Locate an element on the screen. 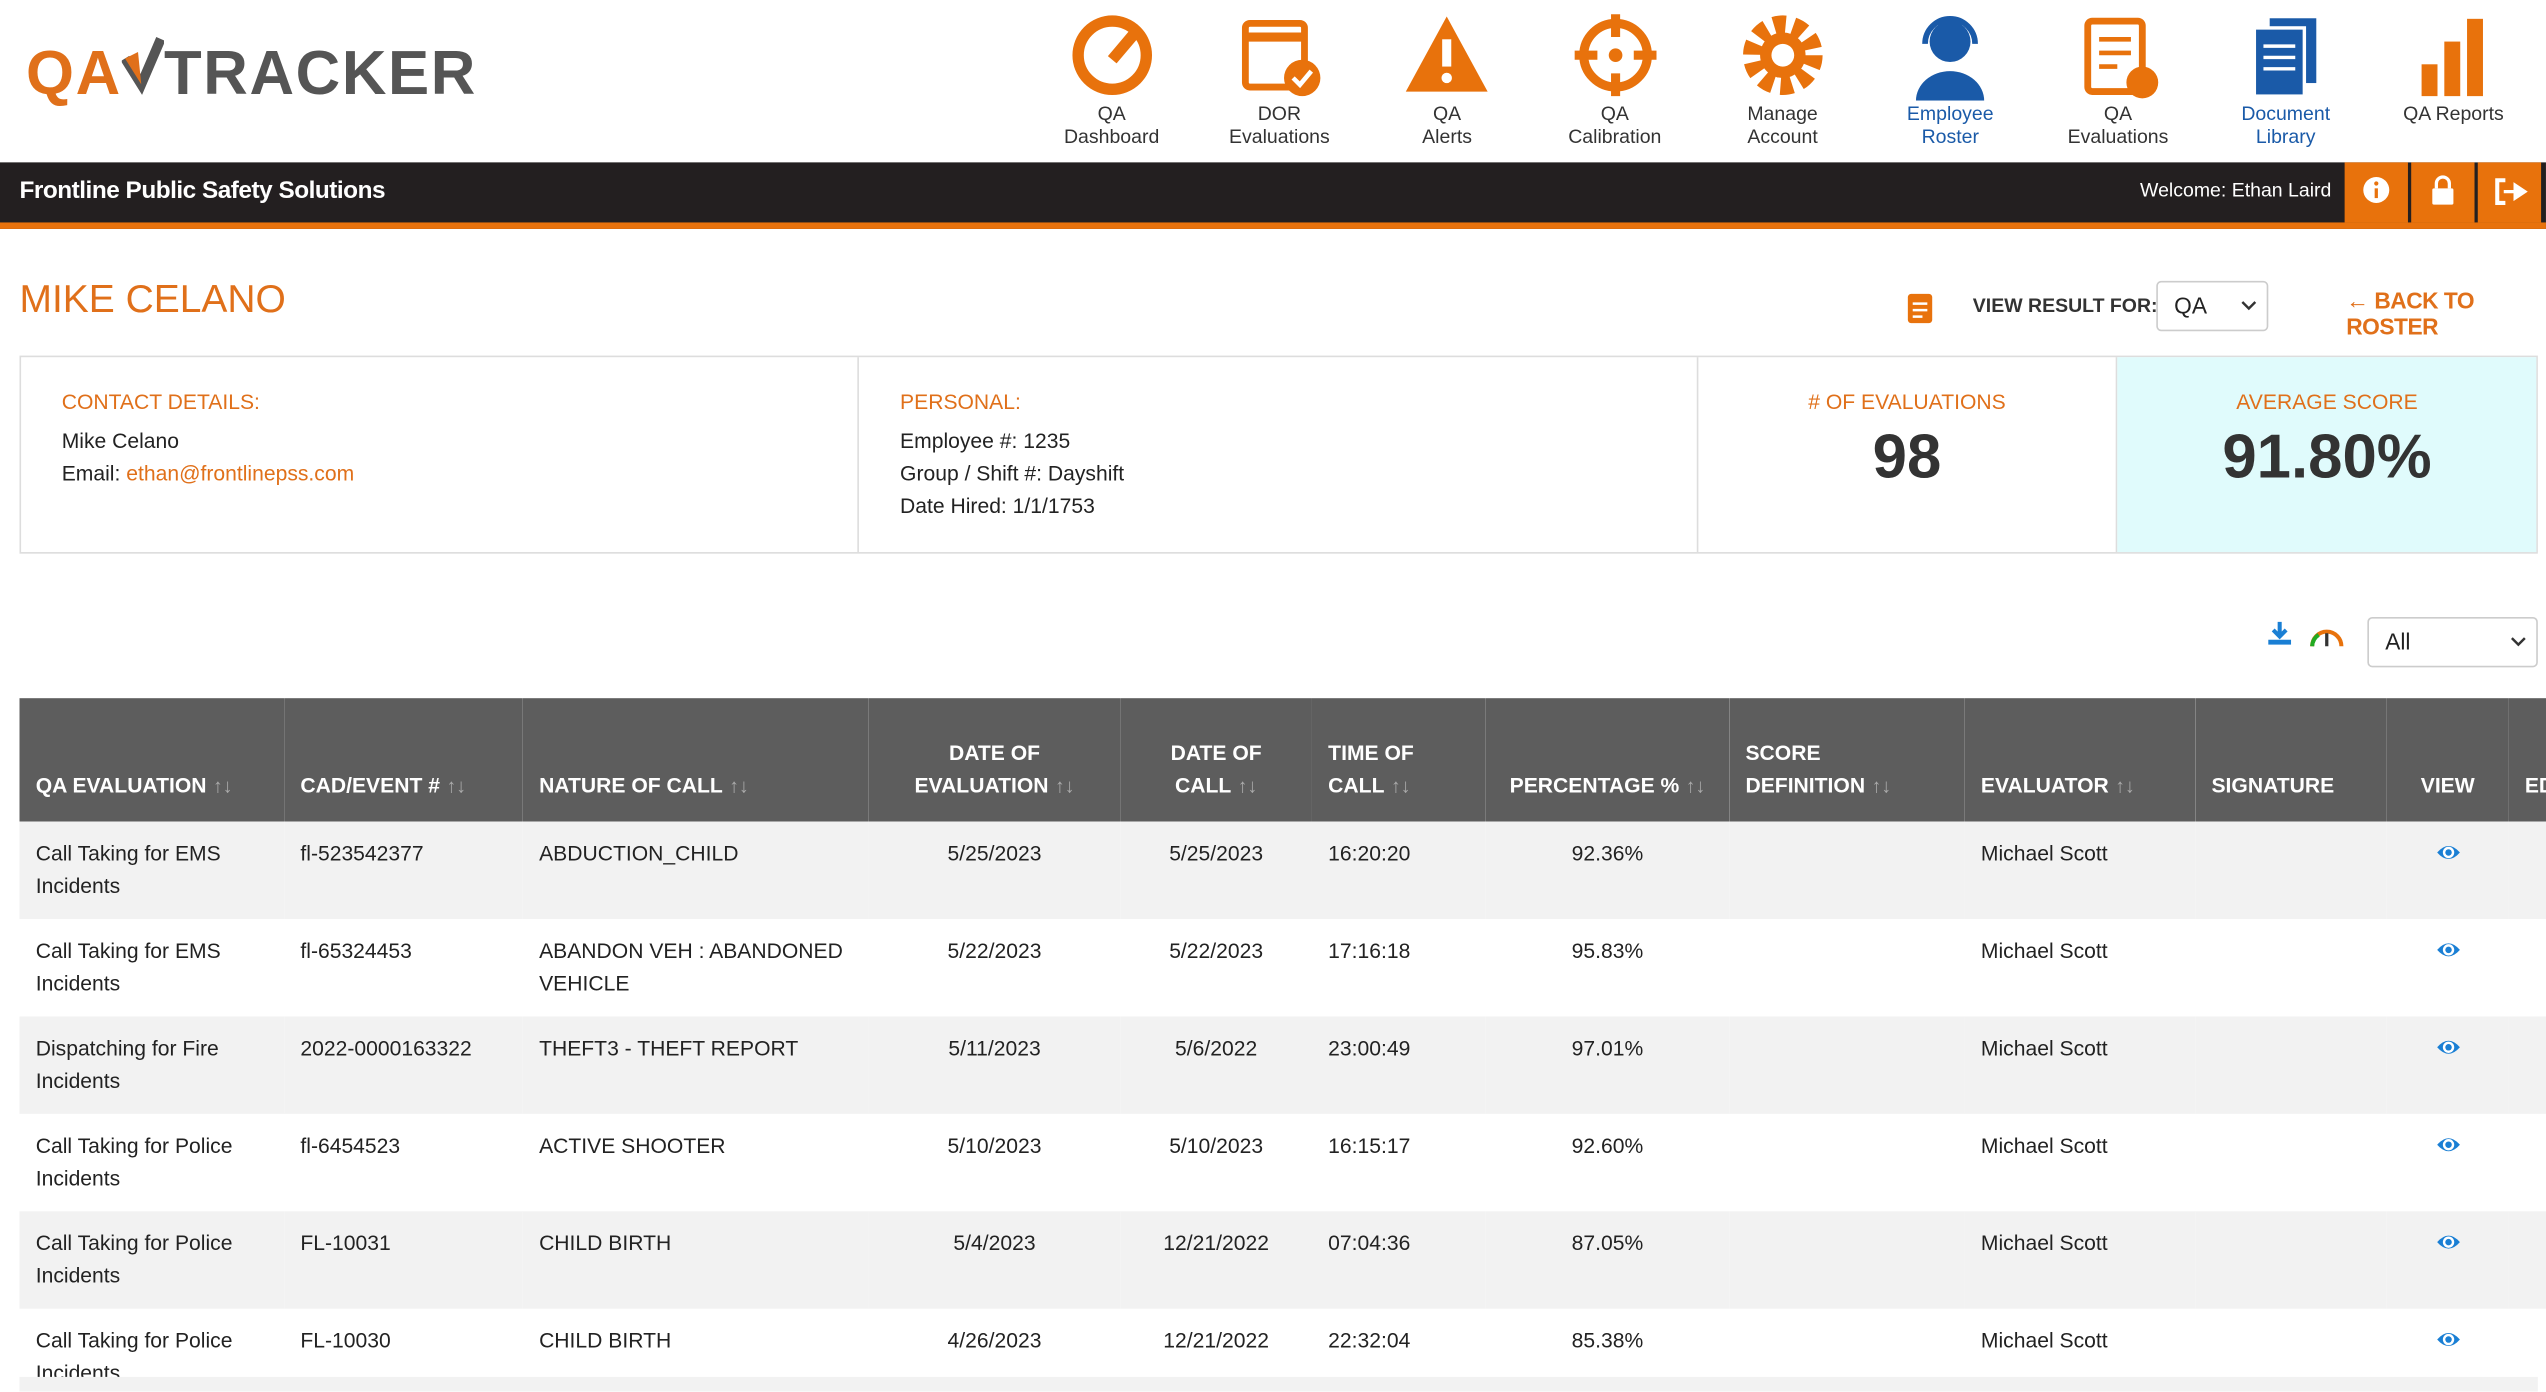  nav-item: QA Reports is located at coordinates (2454, 83).